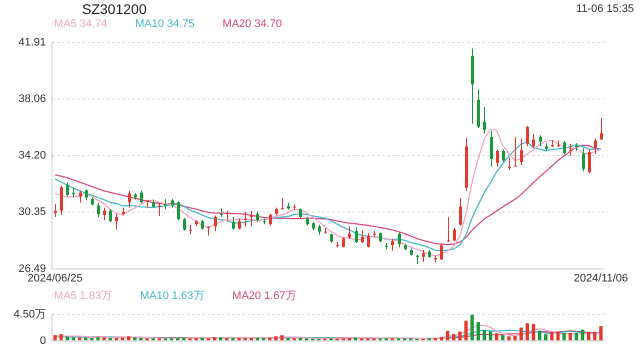  What do you see at coordinates (30, 314) in the screenshot?
I see `y-tick-label: 4.50万` at bounding box center [30, 314].